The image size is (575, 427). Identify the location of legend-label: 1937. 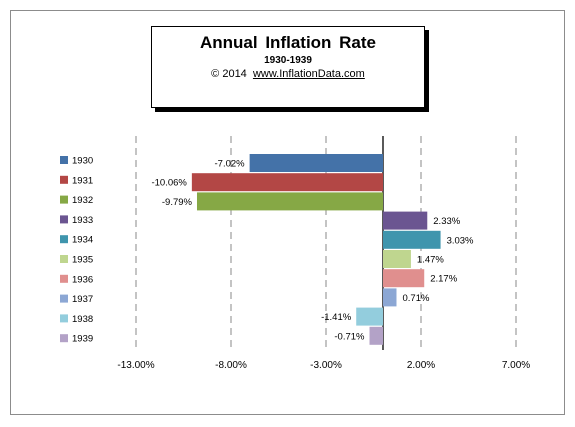
(82, 299).